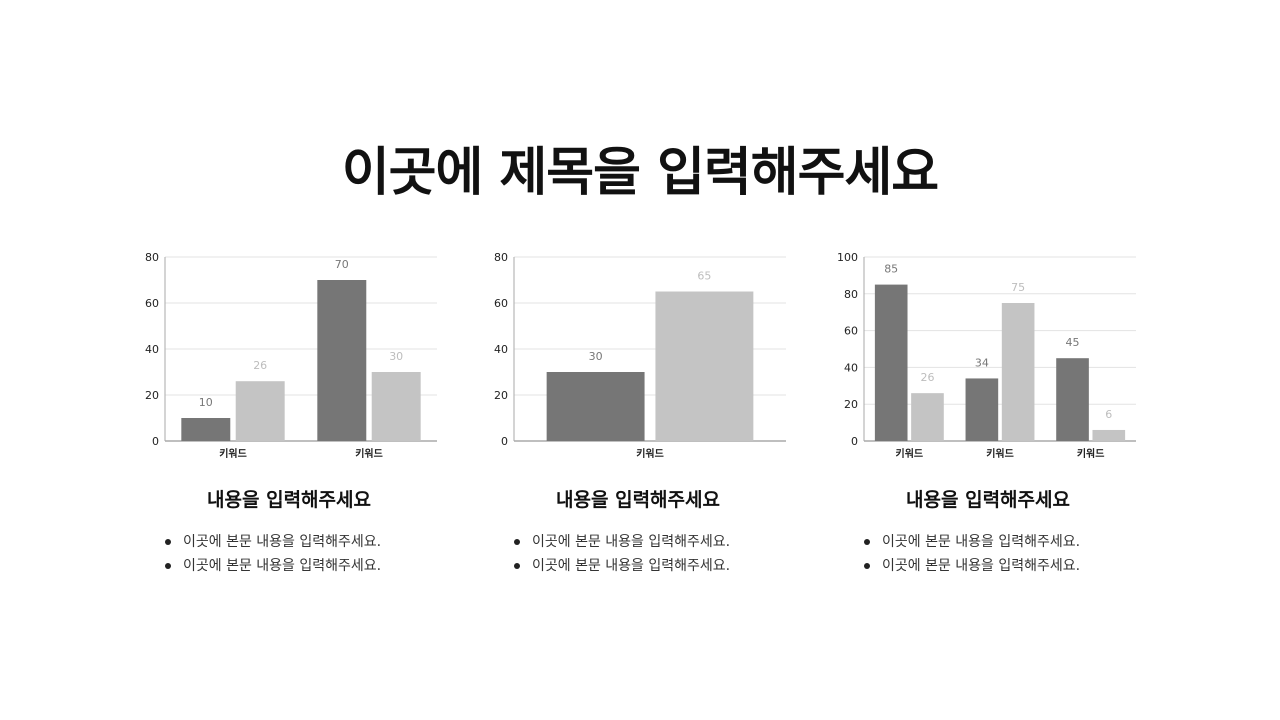 This screenshot has height=720, width=1280. What do you see at coordinates (704, 276) in the screenshot?
I see `data-label: 65` at bounding box center [704, 276].